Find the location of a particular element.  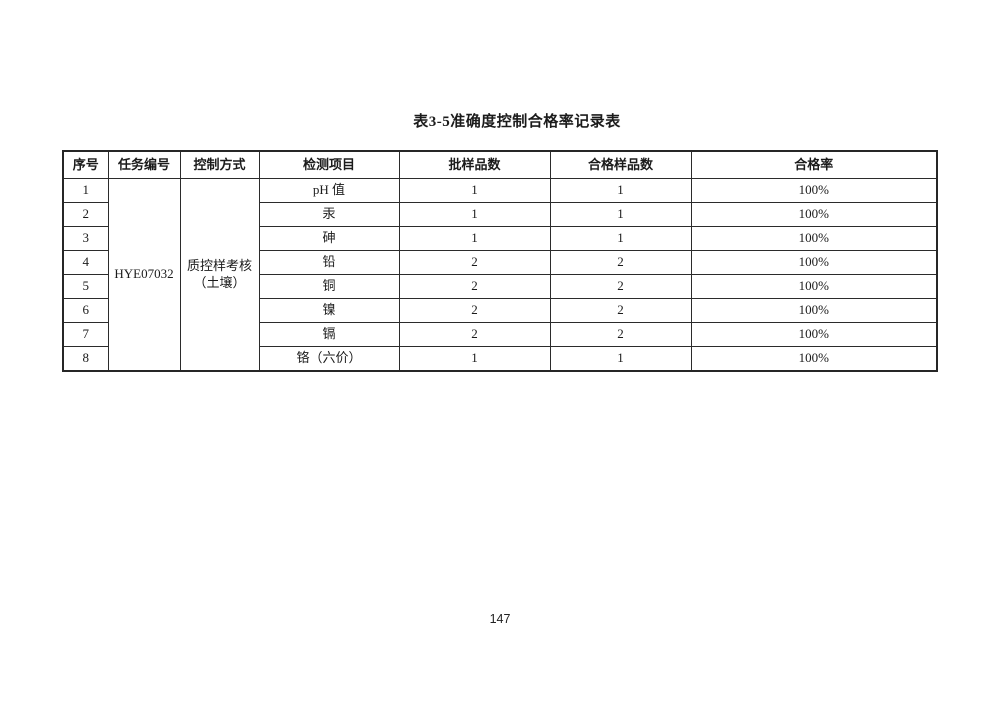

seq-cell: 2 is located at coordinates (85, 214).